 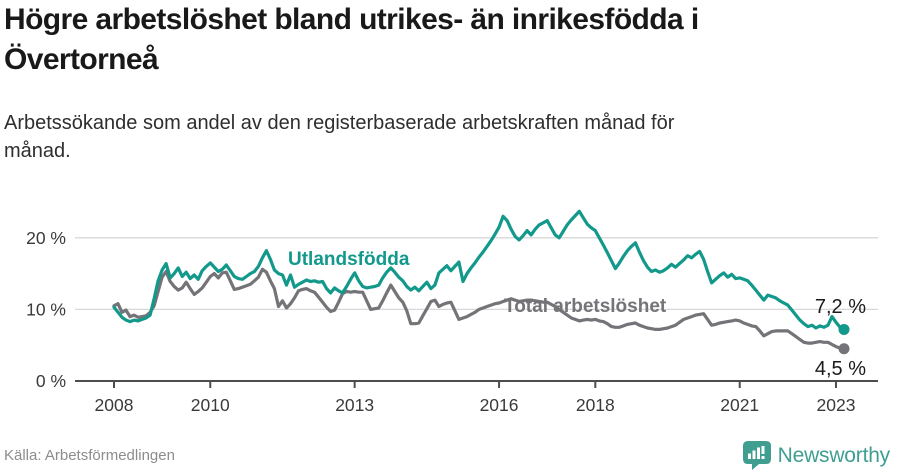 What do you see at coordinates (37, 151) in the screenshot?
I see `chart-subtitle-line2: månad.` at bounding box center [37, 151].